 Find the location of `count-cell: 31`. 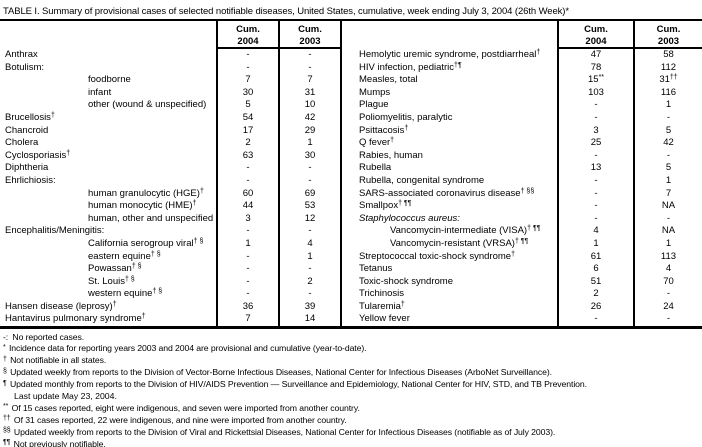

count-cell: 31 is located at coordinates (310, 92).